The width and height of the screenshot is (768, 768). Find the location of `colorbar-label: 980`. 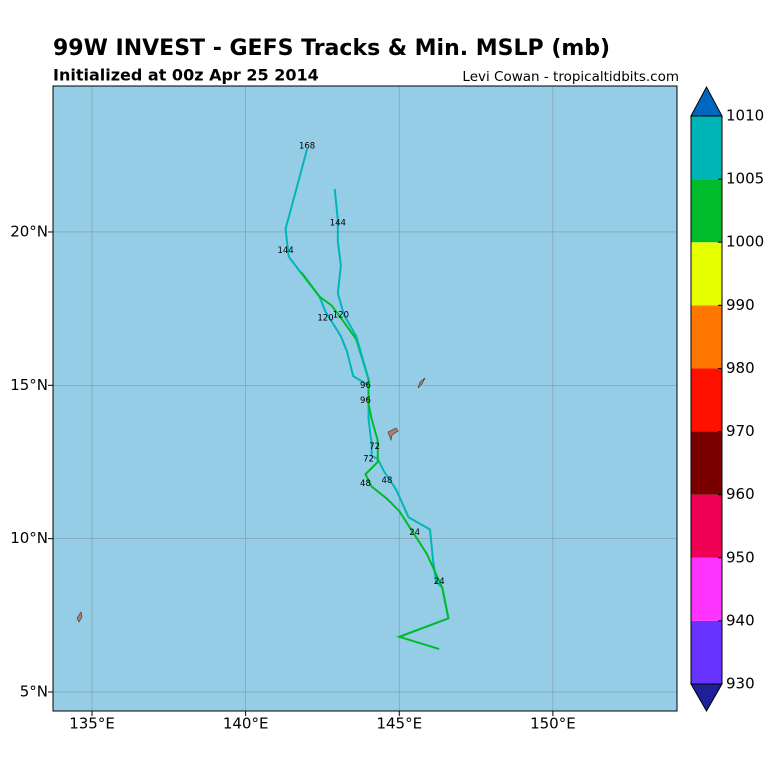

colorbar-label: 980 is located at coordinates (740, 368).